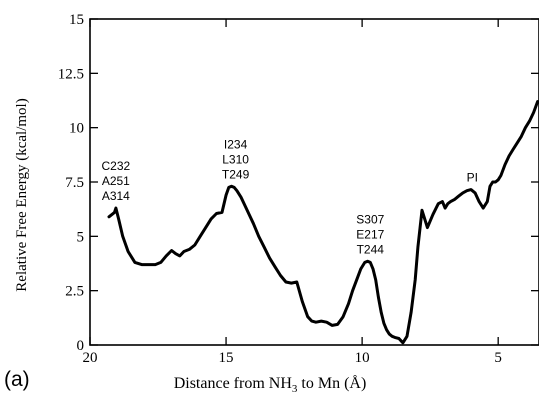 Image resolution: width=539 pixels, height=393 pixels. I want to click on y-tick-label: 12.5, so click(71, 74).